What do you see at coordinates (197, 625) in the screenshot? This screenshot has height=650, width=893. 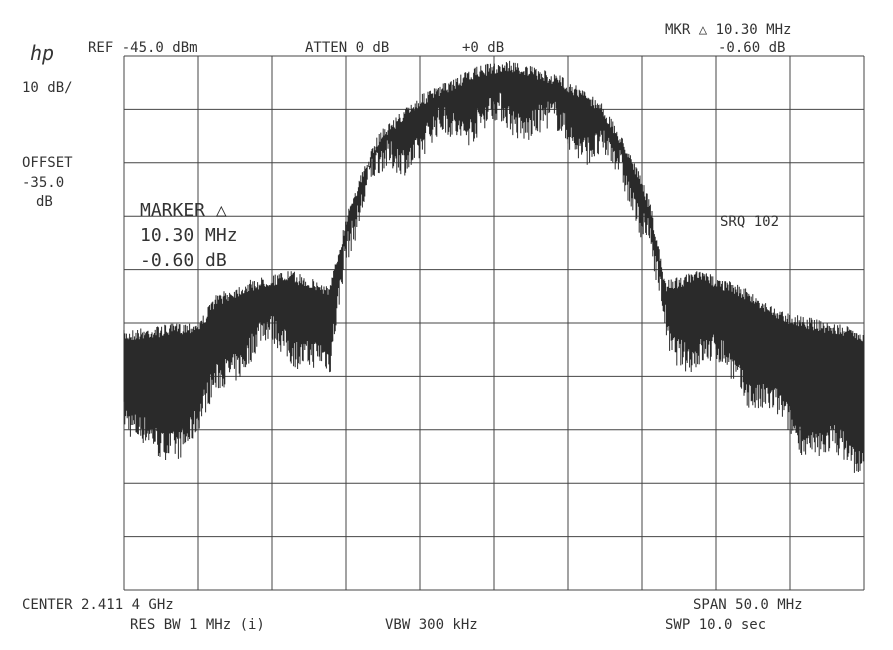 I see `res-bw: RES BW 1 MHz (i)` at bounding box center [197, 625].